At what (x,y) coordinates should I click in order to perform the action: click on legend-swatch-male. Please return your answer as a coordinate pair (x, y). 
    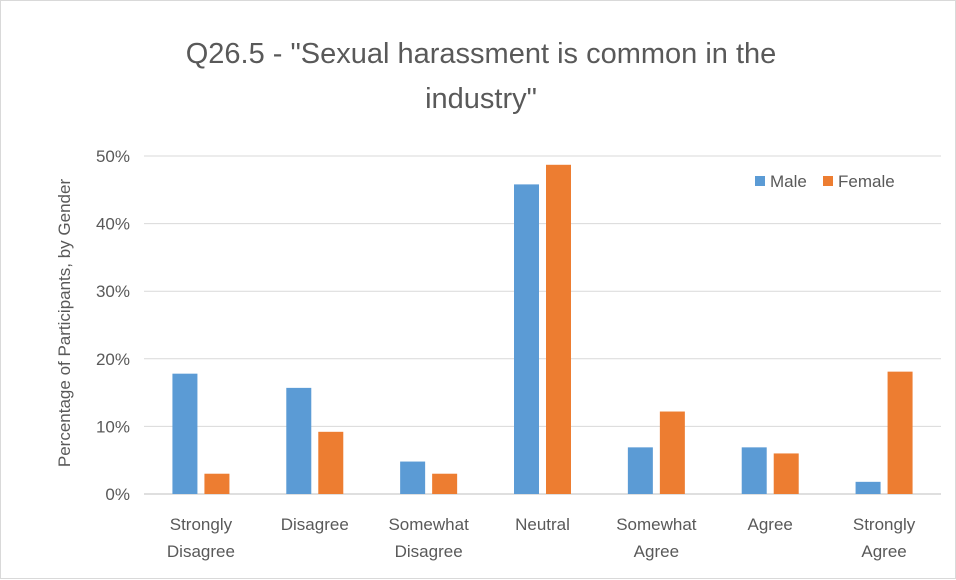
    Looking at the image, I should click on (760, 181).